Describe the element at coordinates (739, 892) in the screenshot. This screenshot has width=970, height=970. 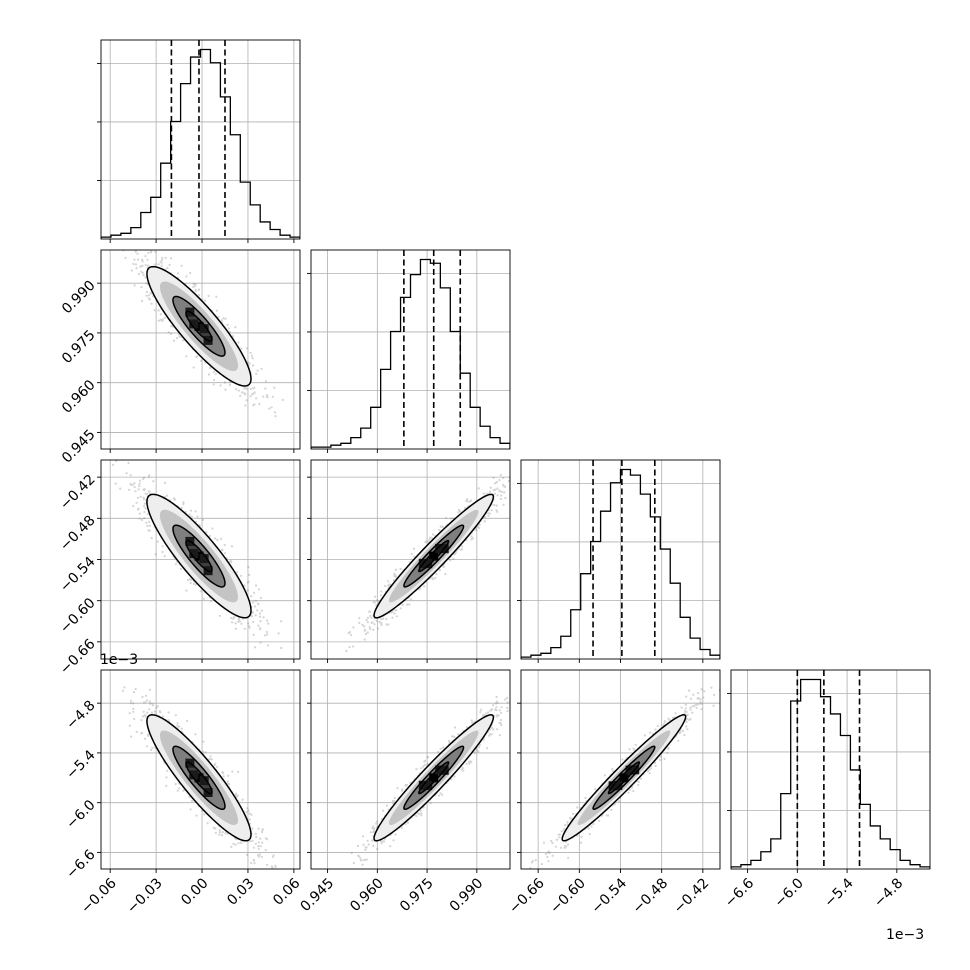
I see `x-tick-label-3-0: −6.6` at that location.